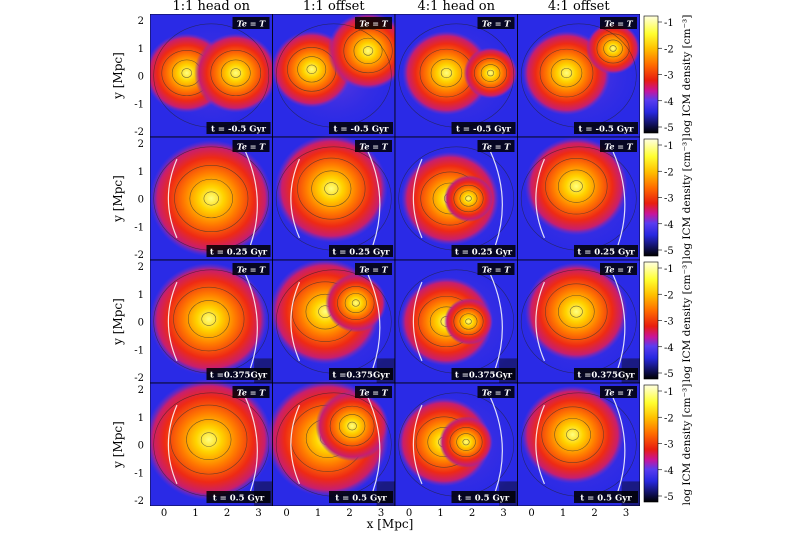  Describe the element at coordinates (440, 513) in the screenshot. I see `x-tick-label: 1` at that location.